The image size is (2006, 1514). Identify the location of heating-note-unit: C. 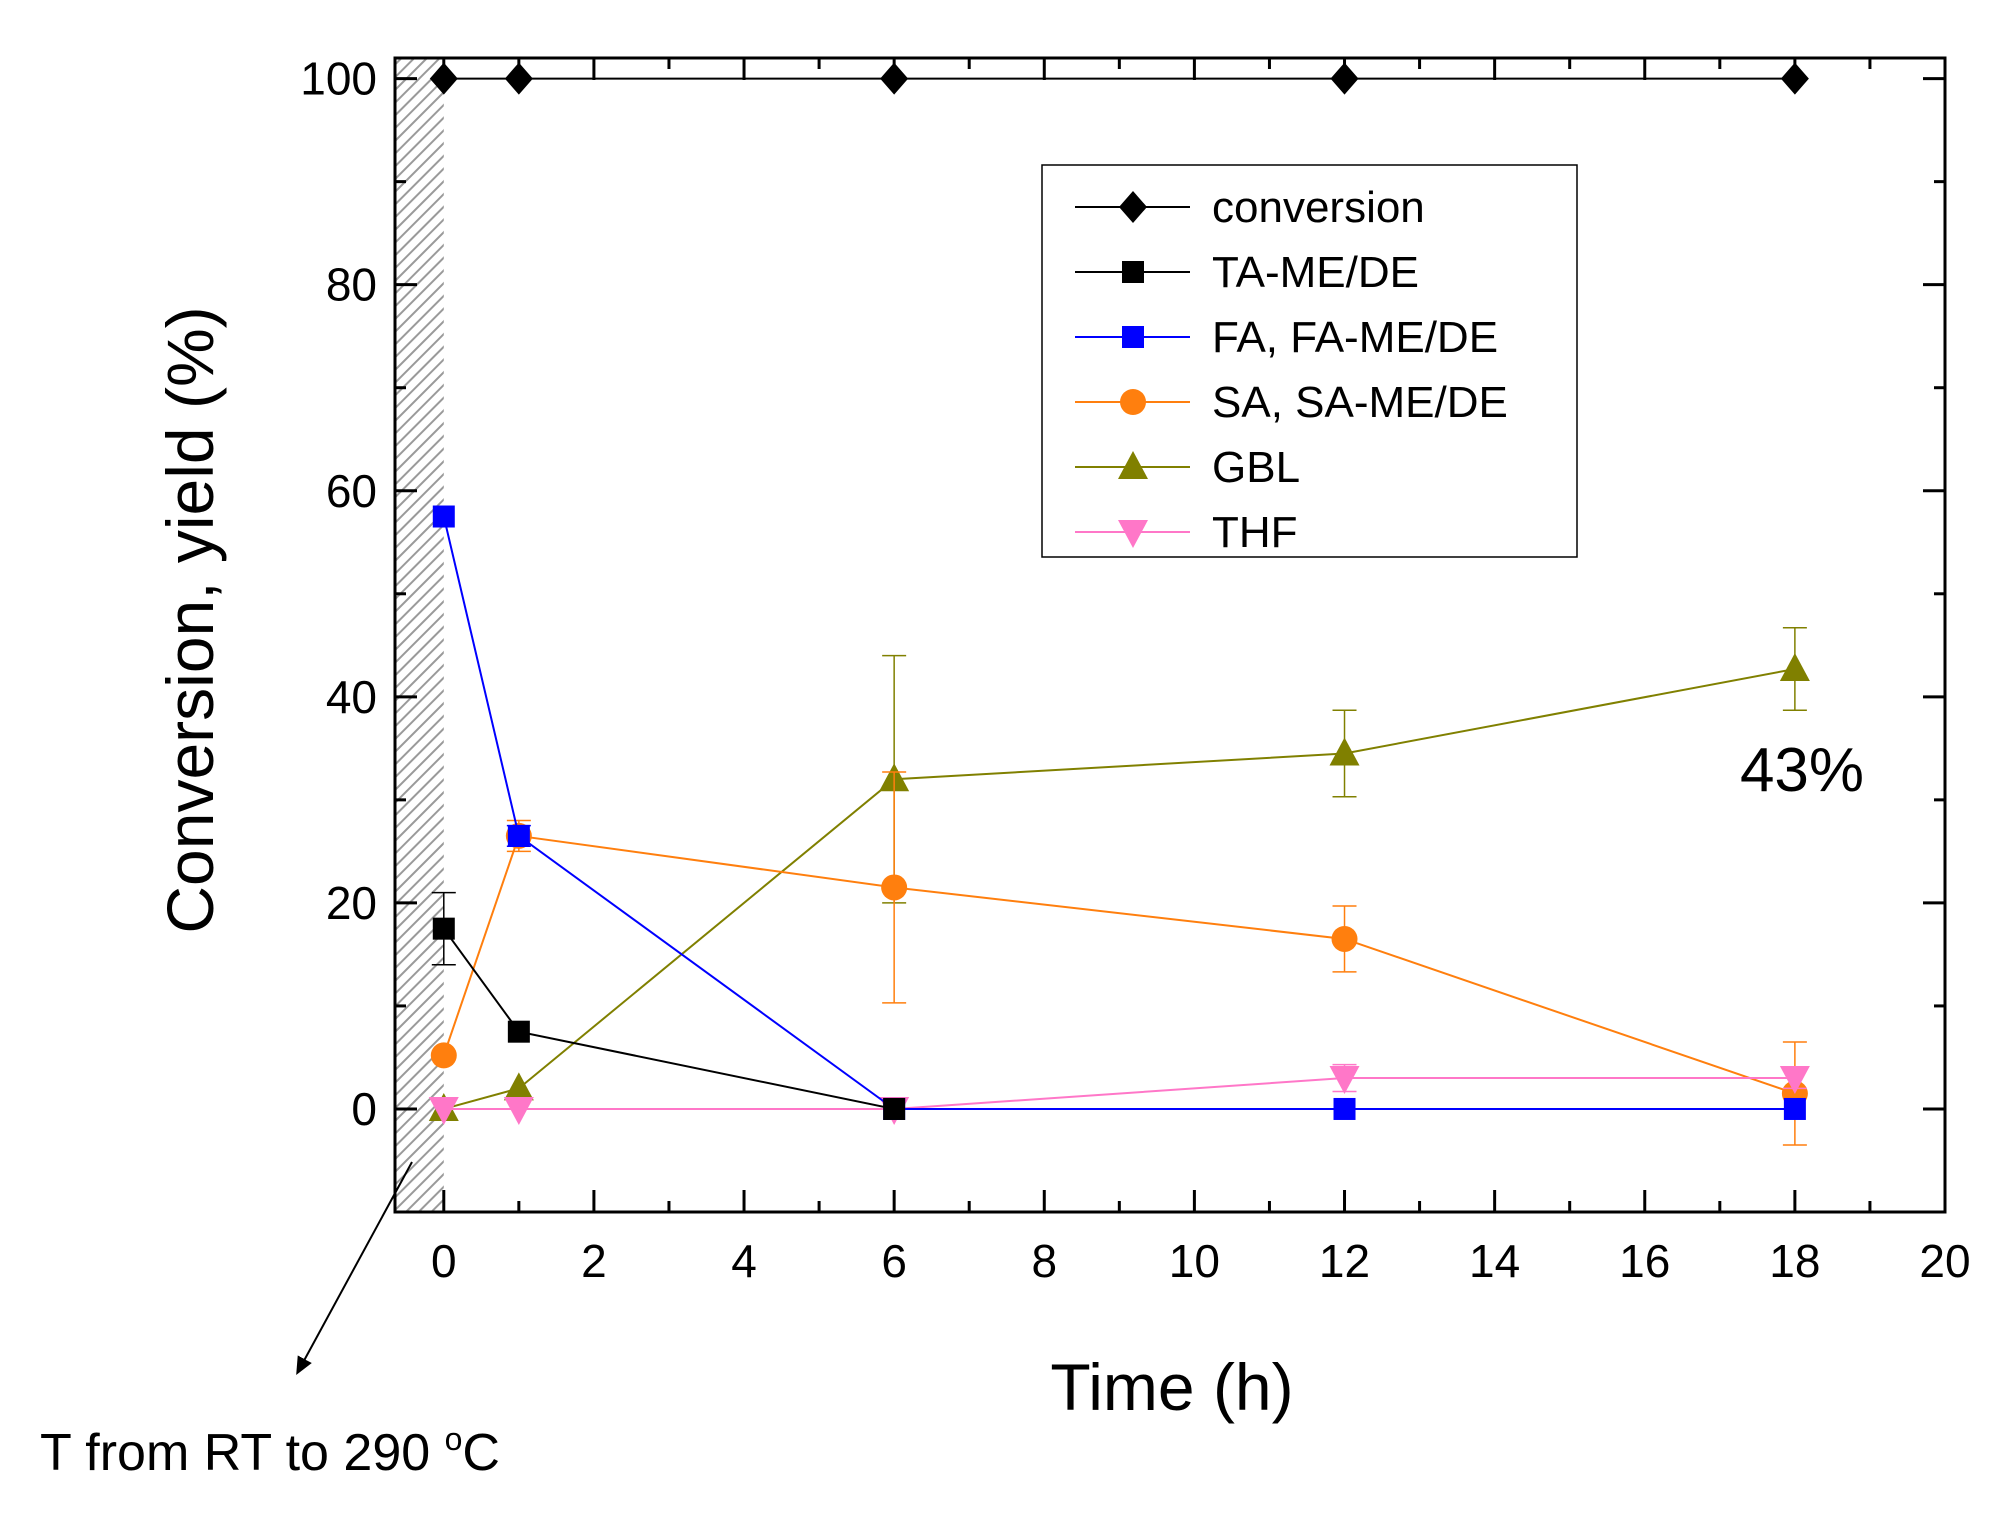
(481, 1453).